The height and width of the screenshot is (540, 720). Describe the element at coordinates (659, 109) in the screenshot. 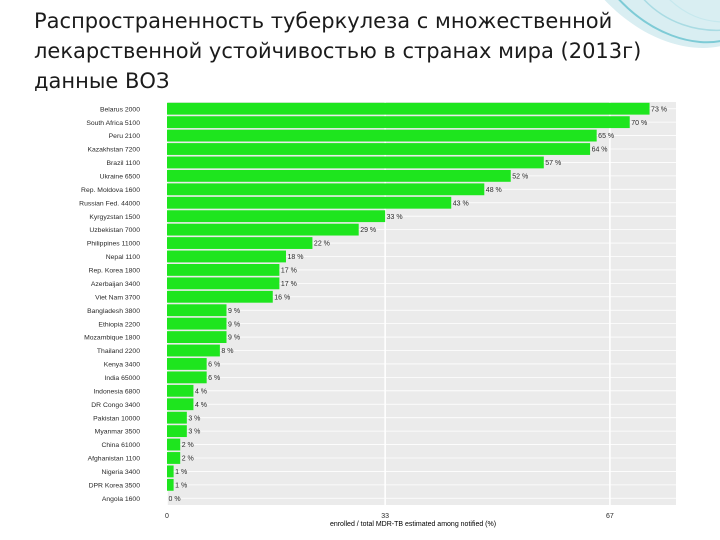

I see `bar-value-label: 73 %` at that location.